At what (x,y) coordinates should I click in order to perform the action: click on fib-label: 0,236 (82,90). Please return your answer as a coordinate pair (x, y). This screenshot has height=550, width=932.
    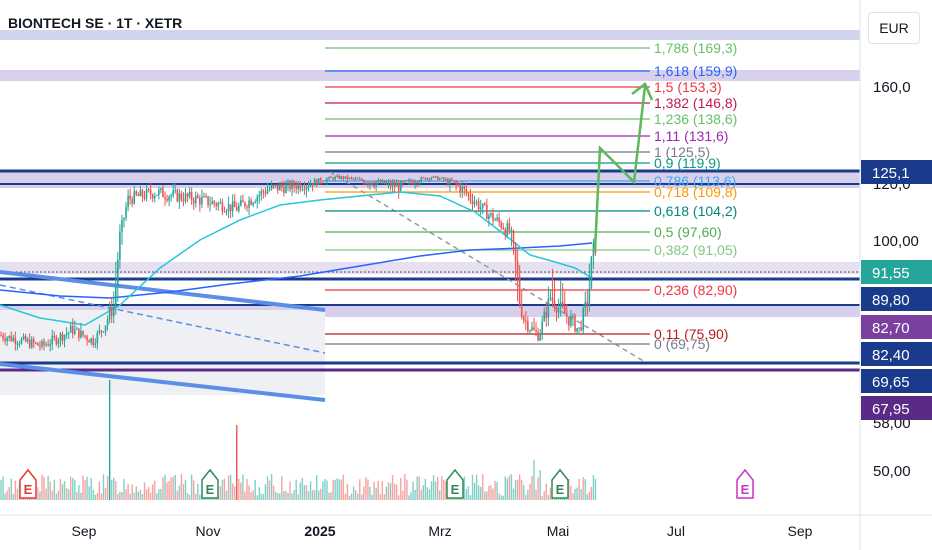
    Looking at the image, I should click on (695, 290).